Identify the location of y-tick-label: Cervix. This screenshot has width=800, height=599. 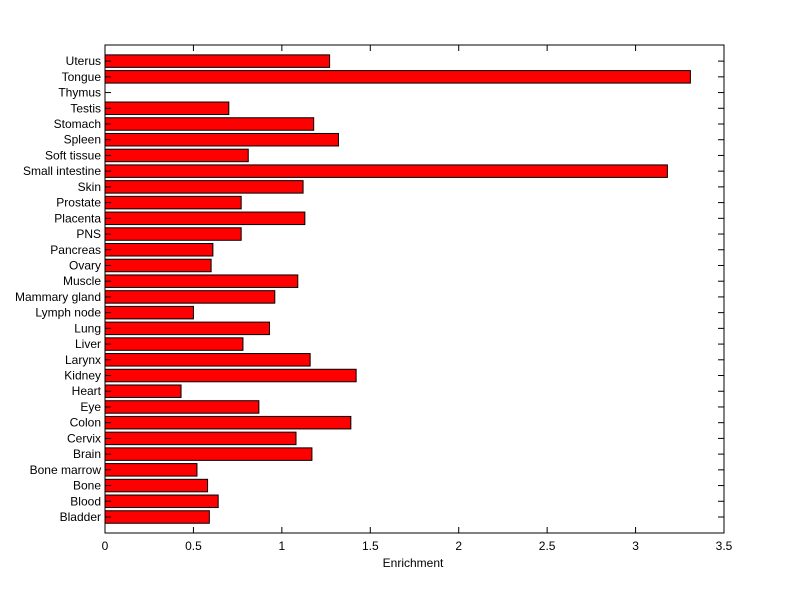
(84, 438).